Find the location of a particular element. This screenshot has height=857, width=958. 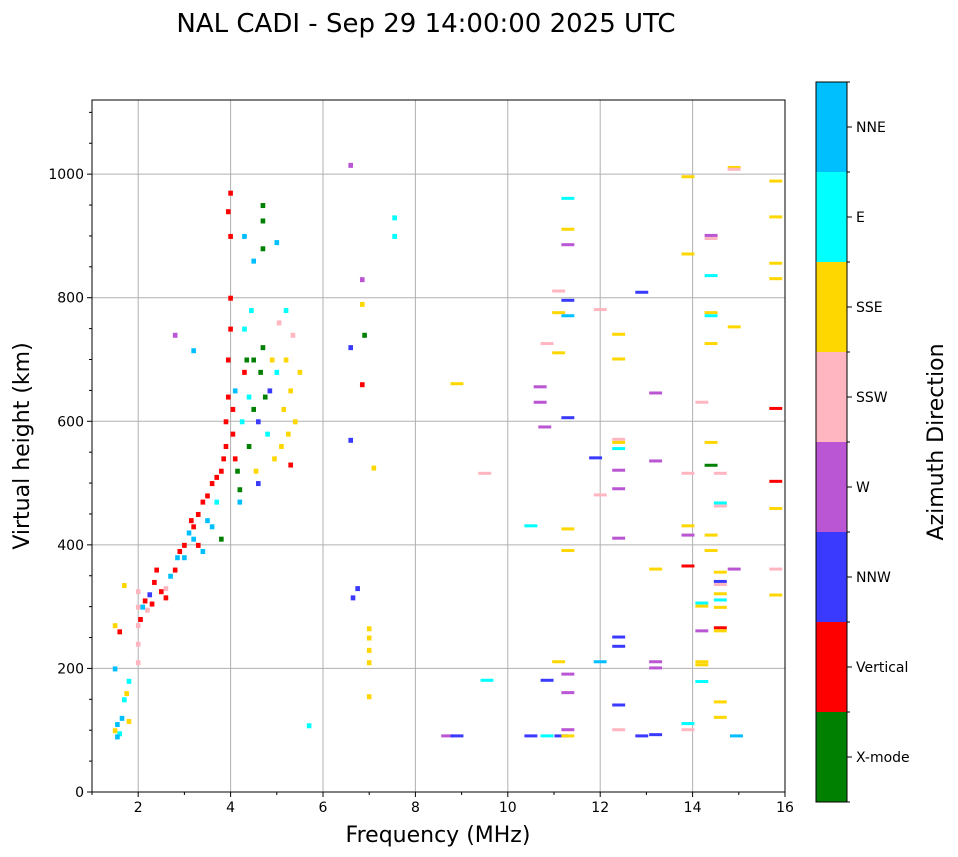

colorbar-swatch-ssw is located at coordinates (831, 397).